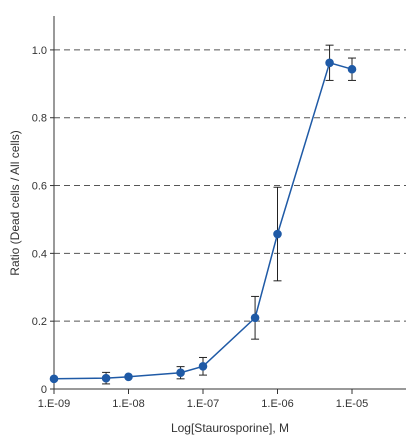 The image size is (420, 438). Describe the element at coordinates (277, 404) in the screenshot. I see `x-tick-label: 1.E-06` at that location.